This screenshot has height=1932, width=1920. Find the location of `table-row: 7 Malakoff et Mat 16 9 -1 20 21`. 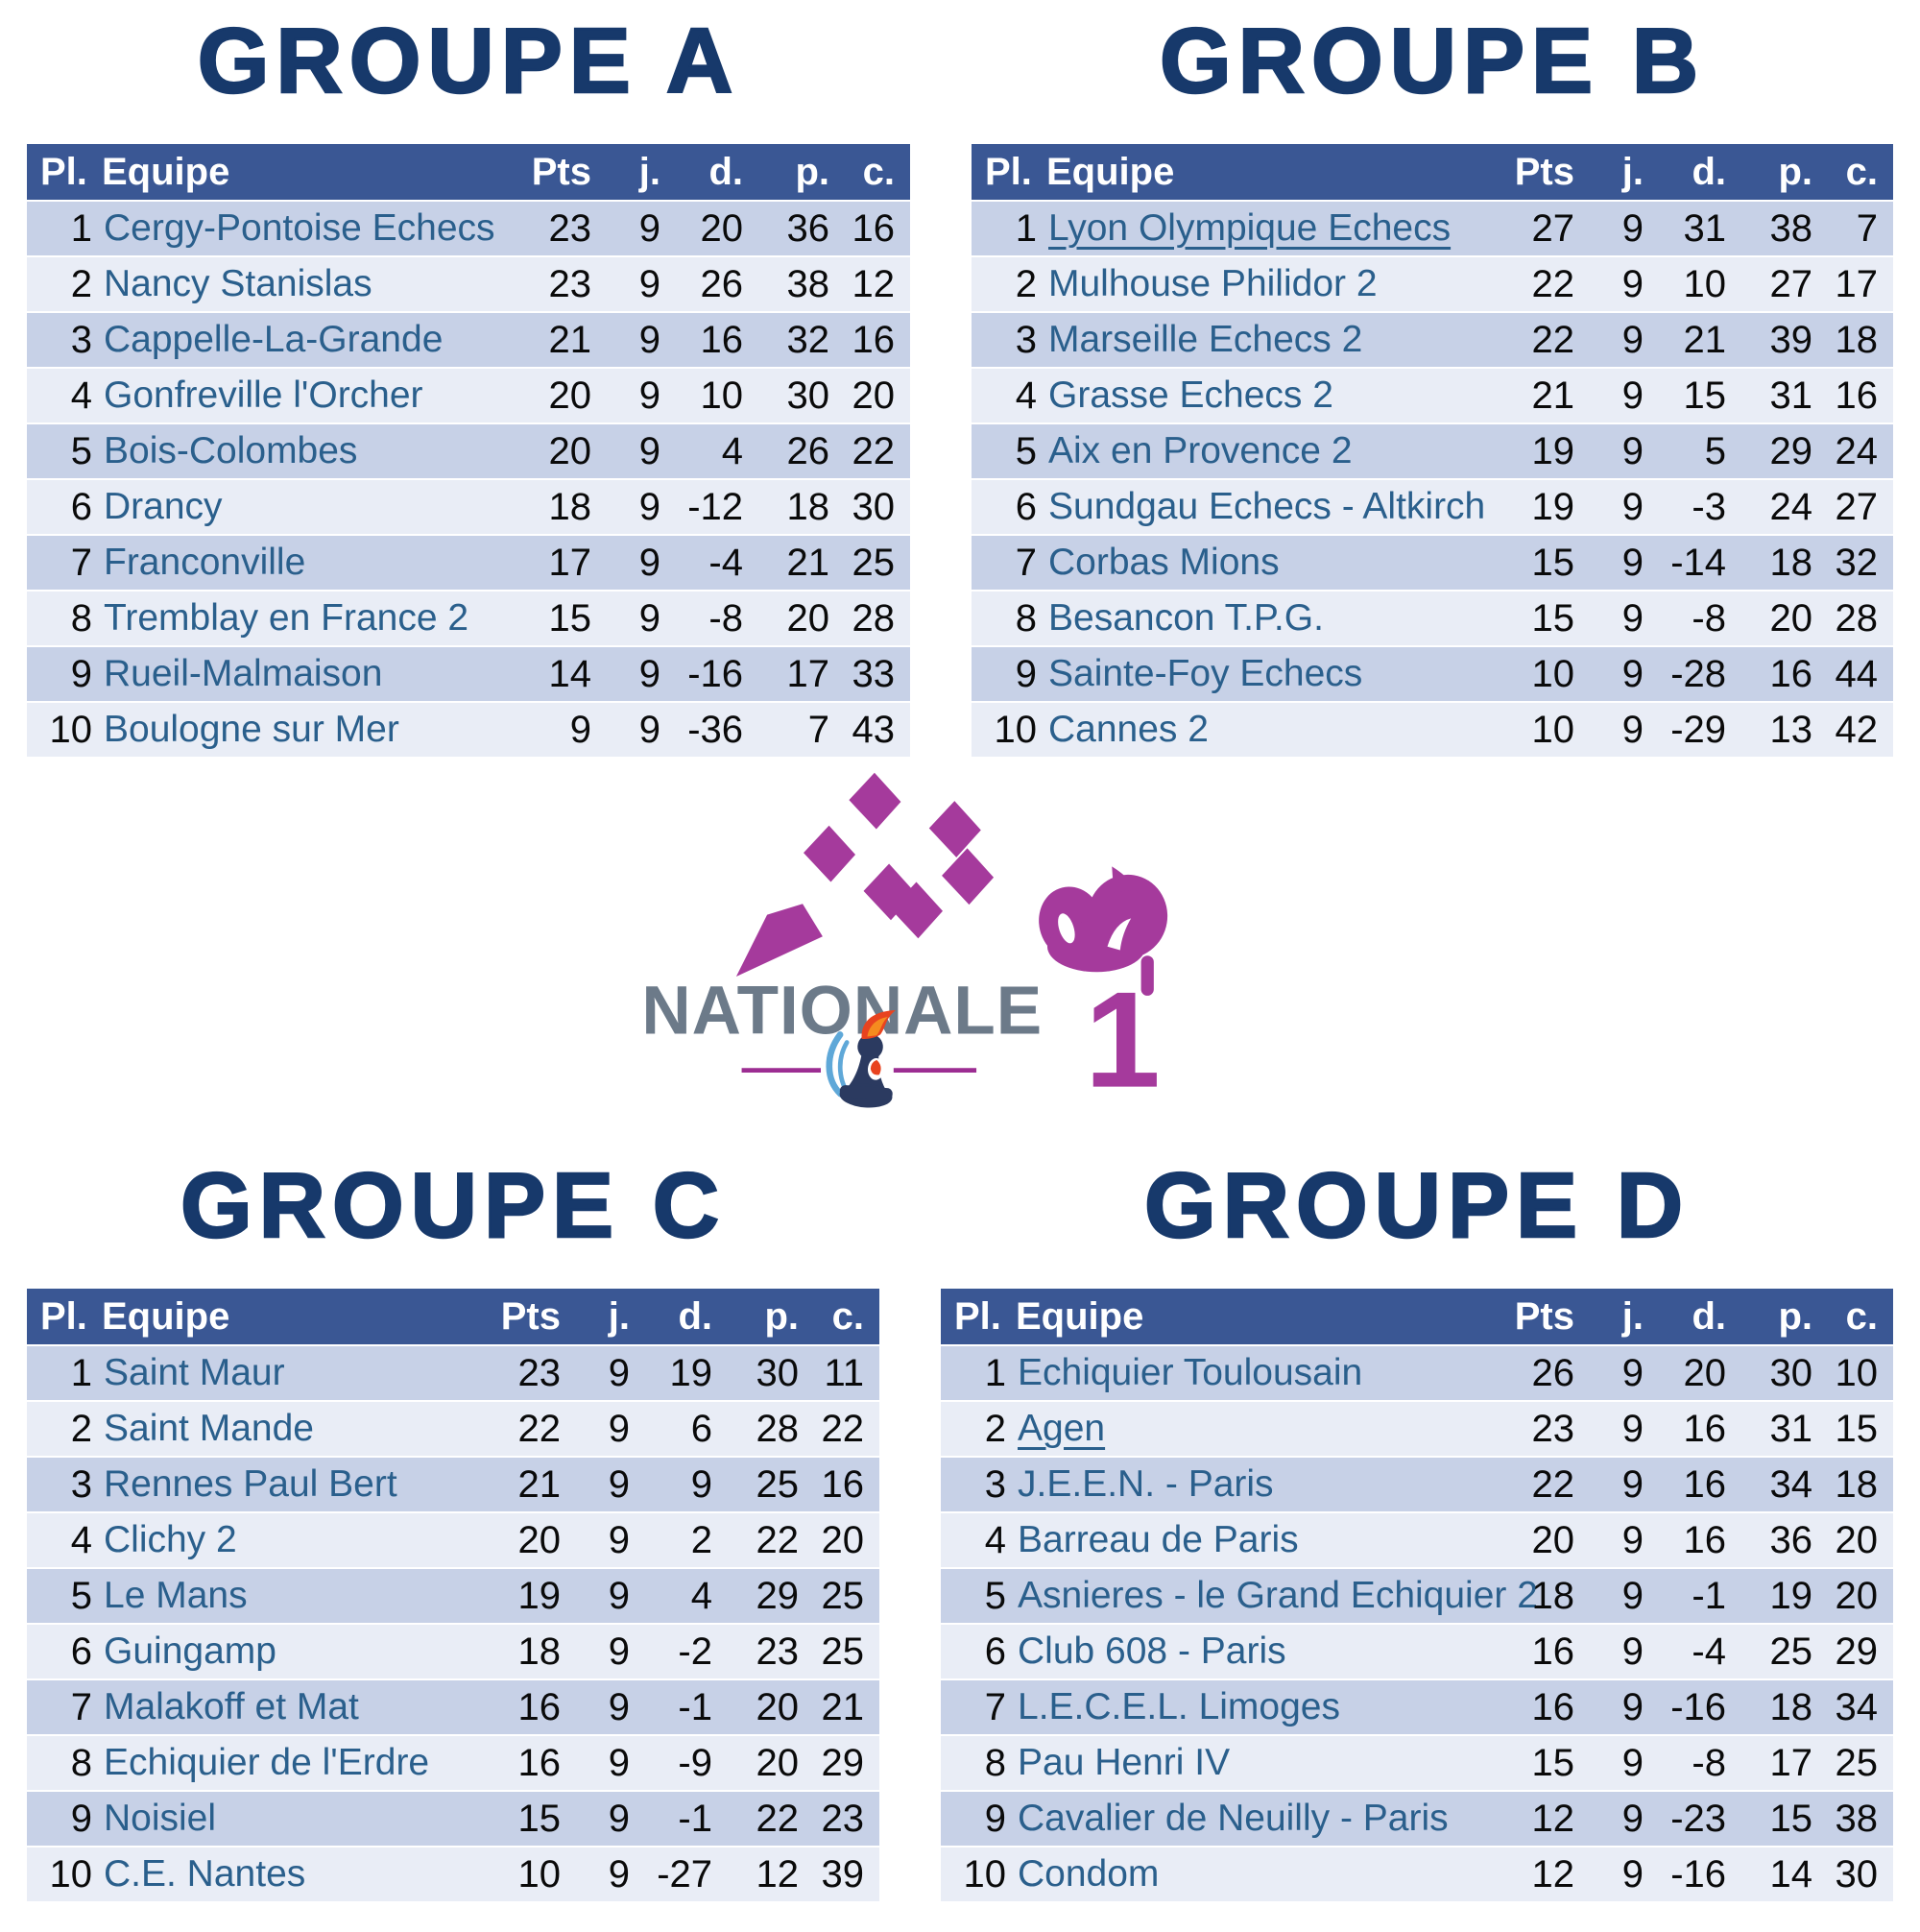

table-row: 7 Malakoff et Mat 16 9 -1 20 21 is located at coordinates (453, 1706).